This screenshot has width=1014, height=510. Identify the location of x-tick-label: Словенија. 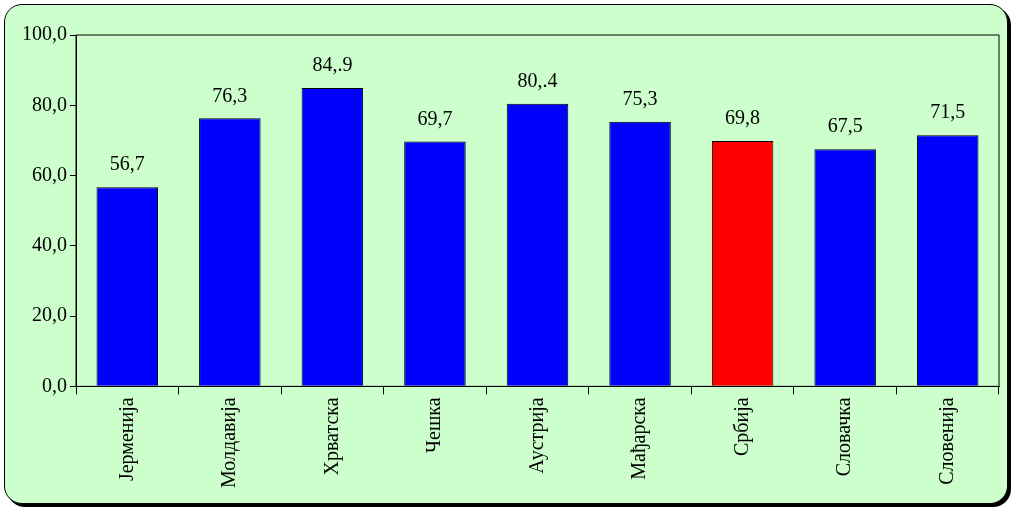
(946, 441).